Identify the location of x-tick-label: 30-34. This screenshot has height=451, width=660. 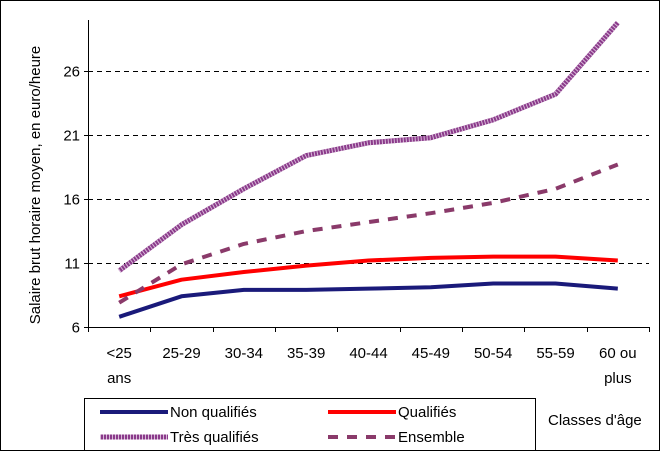
(244, 353).